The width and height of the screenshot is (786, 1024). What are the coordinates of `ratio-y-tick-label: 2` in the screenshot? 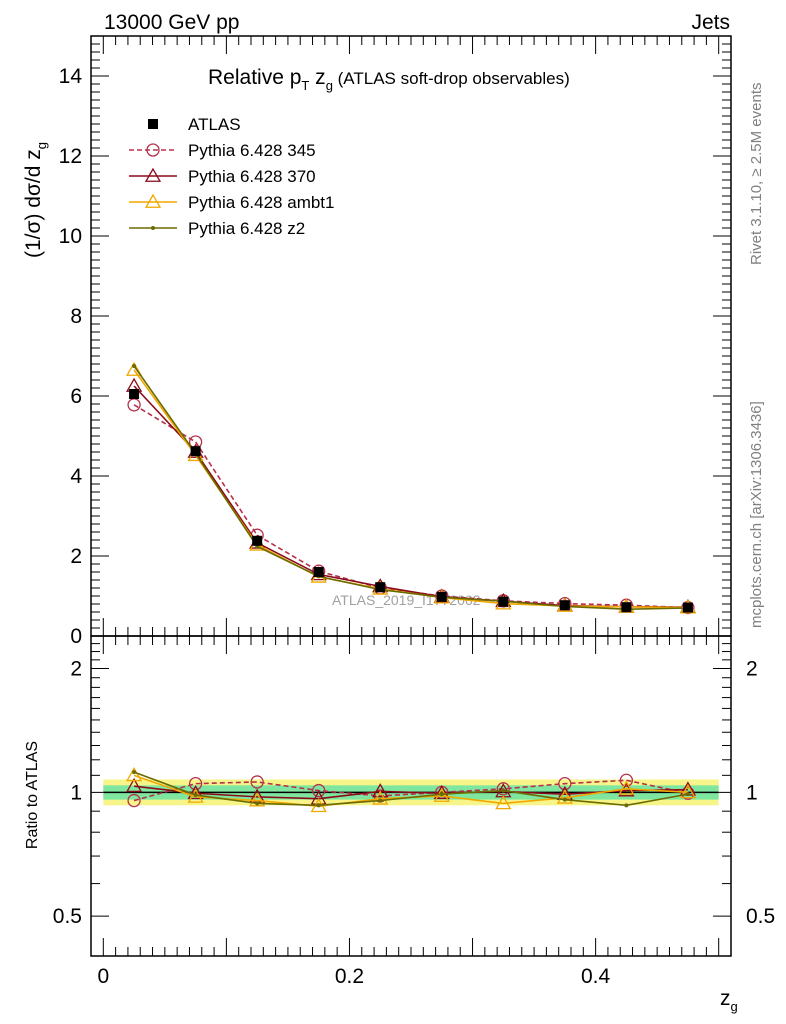 It's located at (76, 669).